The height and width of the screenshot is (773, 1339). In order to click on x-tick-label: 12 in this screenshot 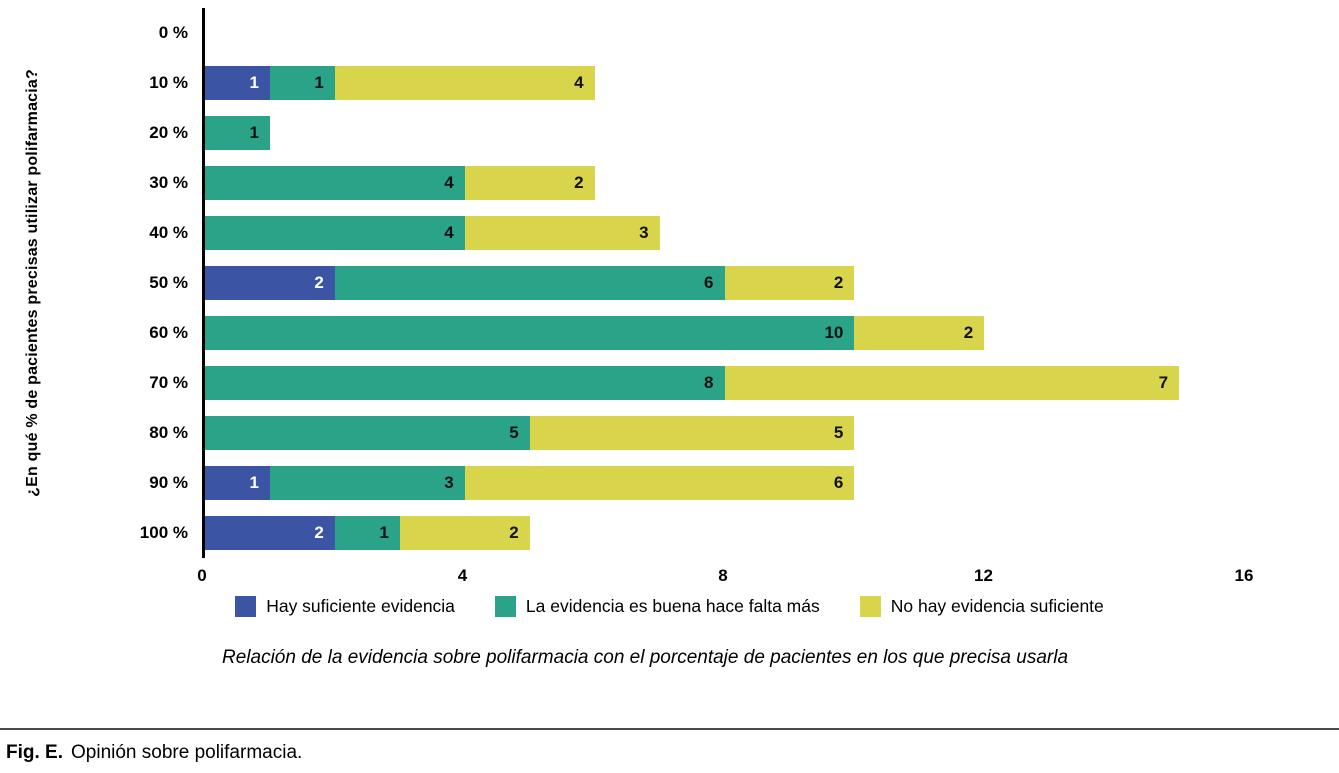, I will do `click(983, 575)`.